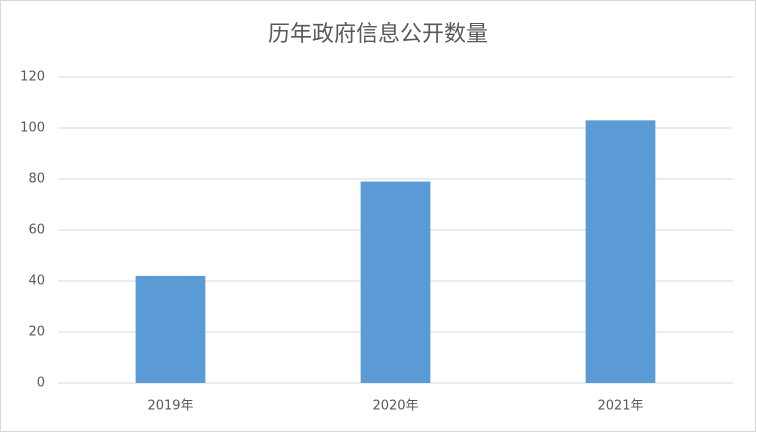 The width and height of the screenshot is (757, 433). Describe the element at coordinates (170, 406) in the screenshot. I see `x-tick-label: 2019年` at that location.